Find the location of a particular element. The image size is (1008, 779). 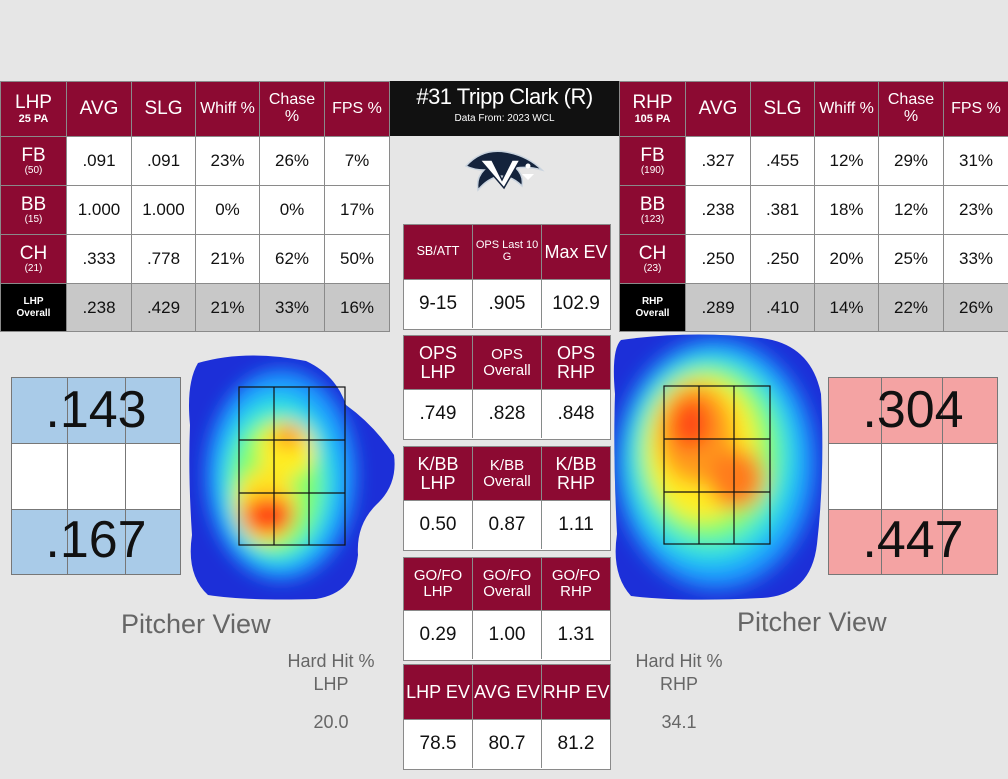

hard-hit-rhp-label: Hard Hit % RHP is located at coordinates (679, 673).